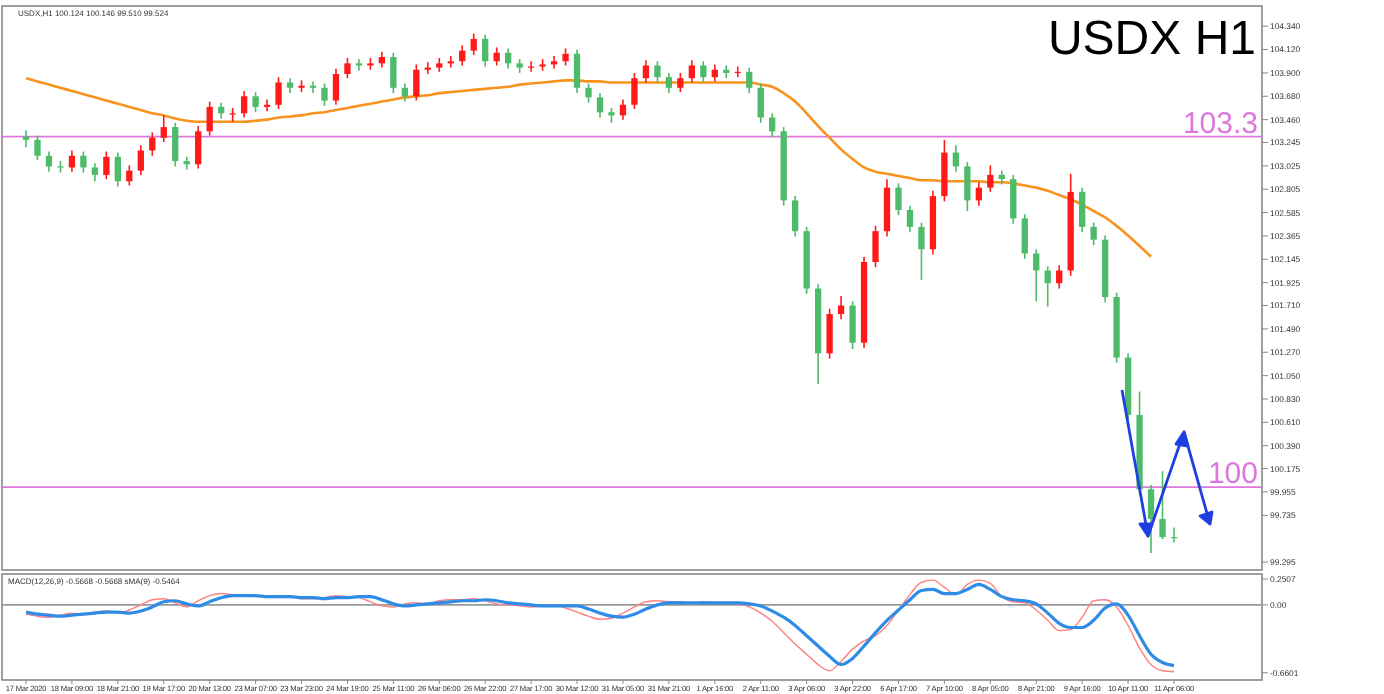 The width and height of the screenshot is (1384, 694). Describe the element at coordinates (1220, 123) in the screenshot. I see `ref-line-label: 103.3` at that location.